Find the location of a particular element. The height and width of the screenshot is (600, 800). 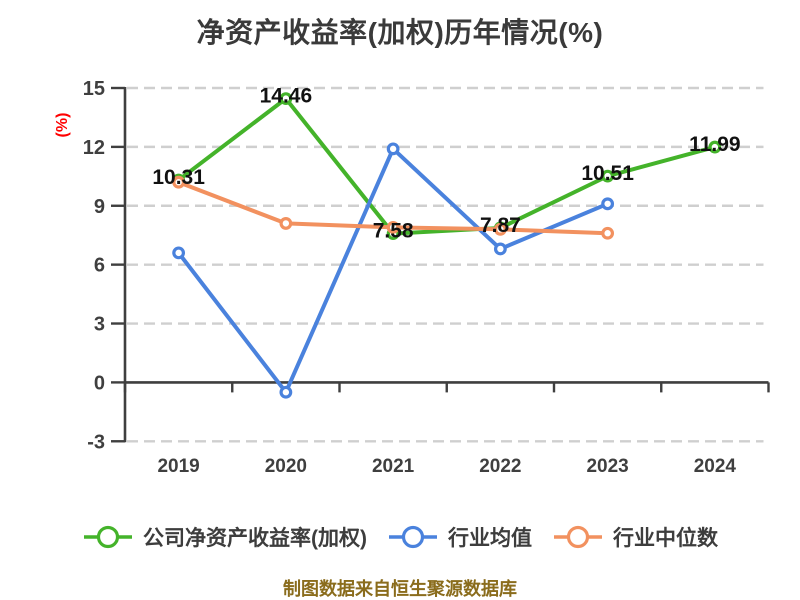

y-tick-label-15: 15 is located at coordinates (94, 89).